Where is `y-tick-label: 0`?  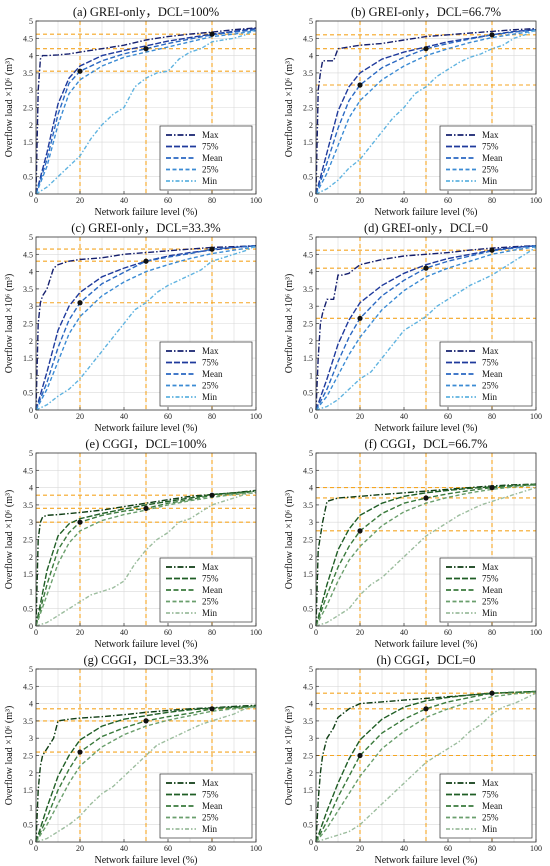
y-tick-label: 0 is located at coordinates (311, 842).